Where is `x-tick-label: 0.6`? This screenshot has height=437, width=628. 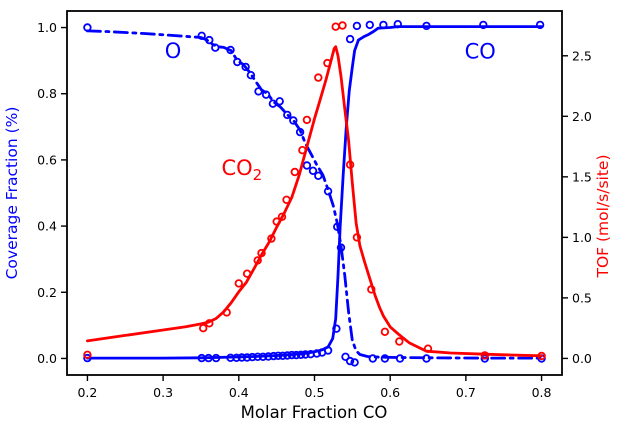
x-tick-label: 0.6 is located at coordinates (390, 392).